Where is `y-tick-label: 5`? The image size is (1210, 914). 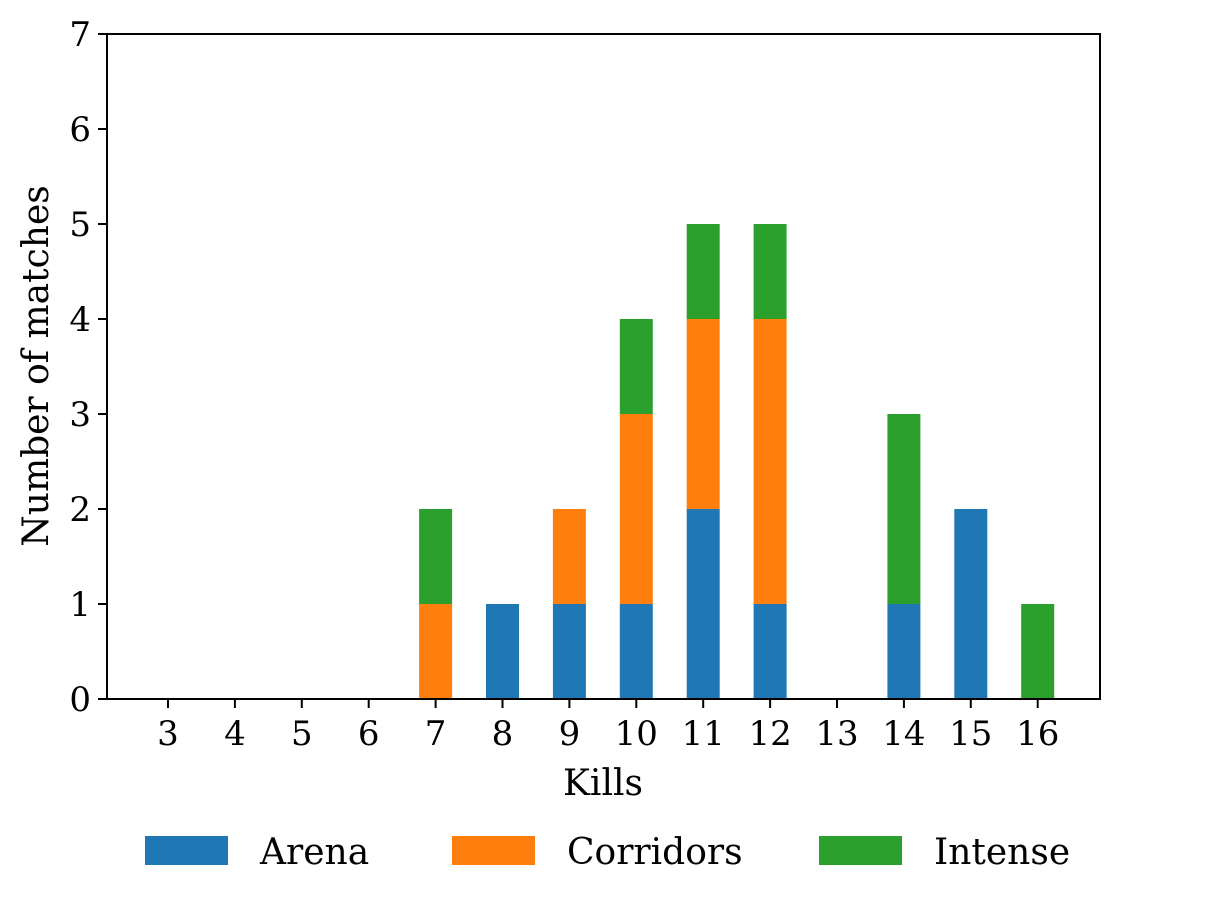 y-tick-label: 5 is located at coordinates (80, 225).